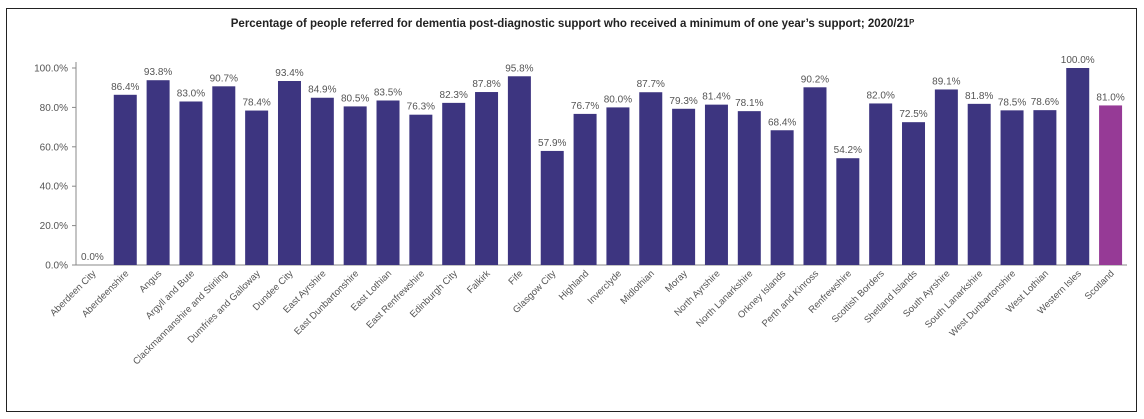 This screenshot has width=1144, height=419. I want to click on data-label: 57.9%, so click(552, 143).